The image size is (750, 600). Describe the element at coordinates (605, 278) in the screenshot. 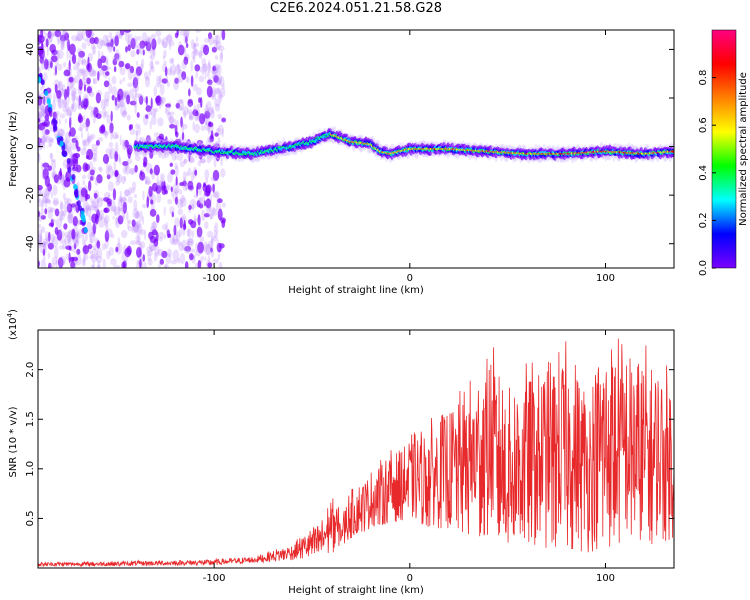

I see `x-tick-label: 100` at that location.